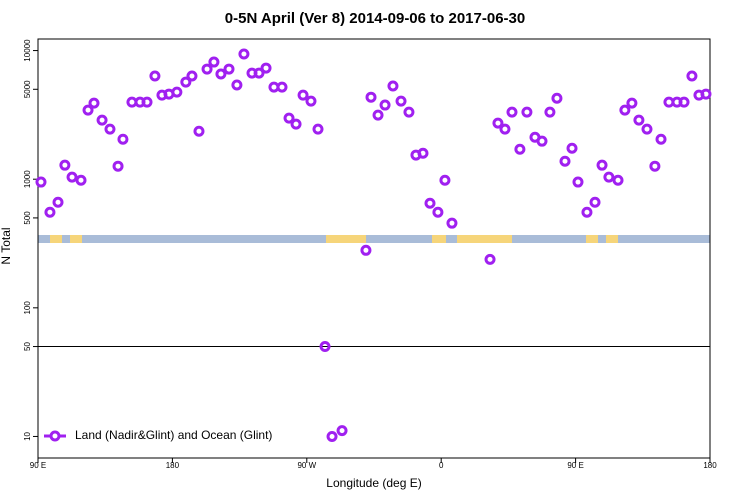  Describe the element at coordinates (27, 346) in the screenshot. I see `y-tick-label: 50` at that location.